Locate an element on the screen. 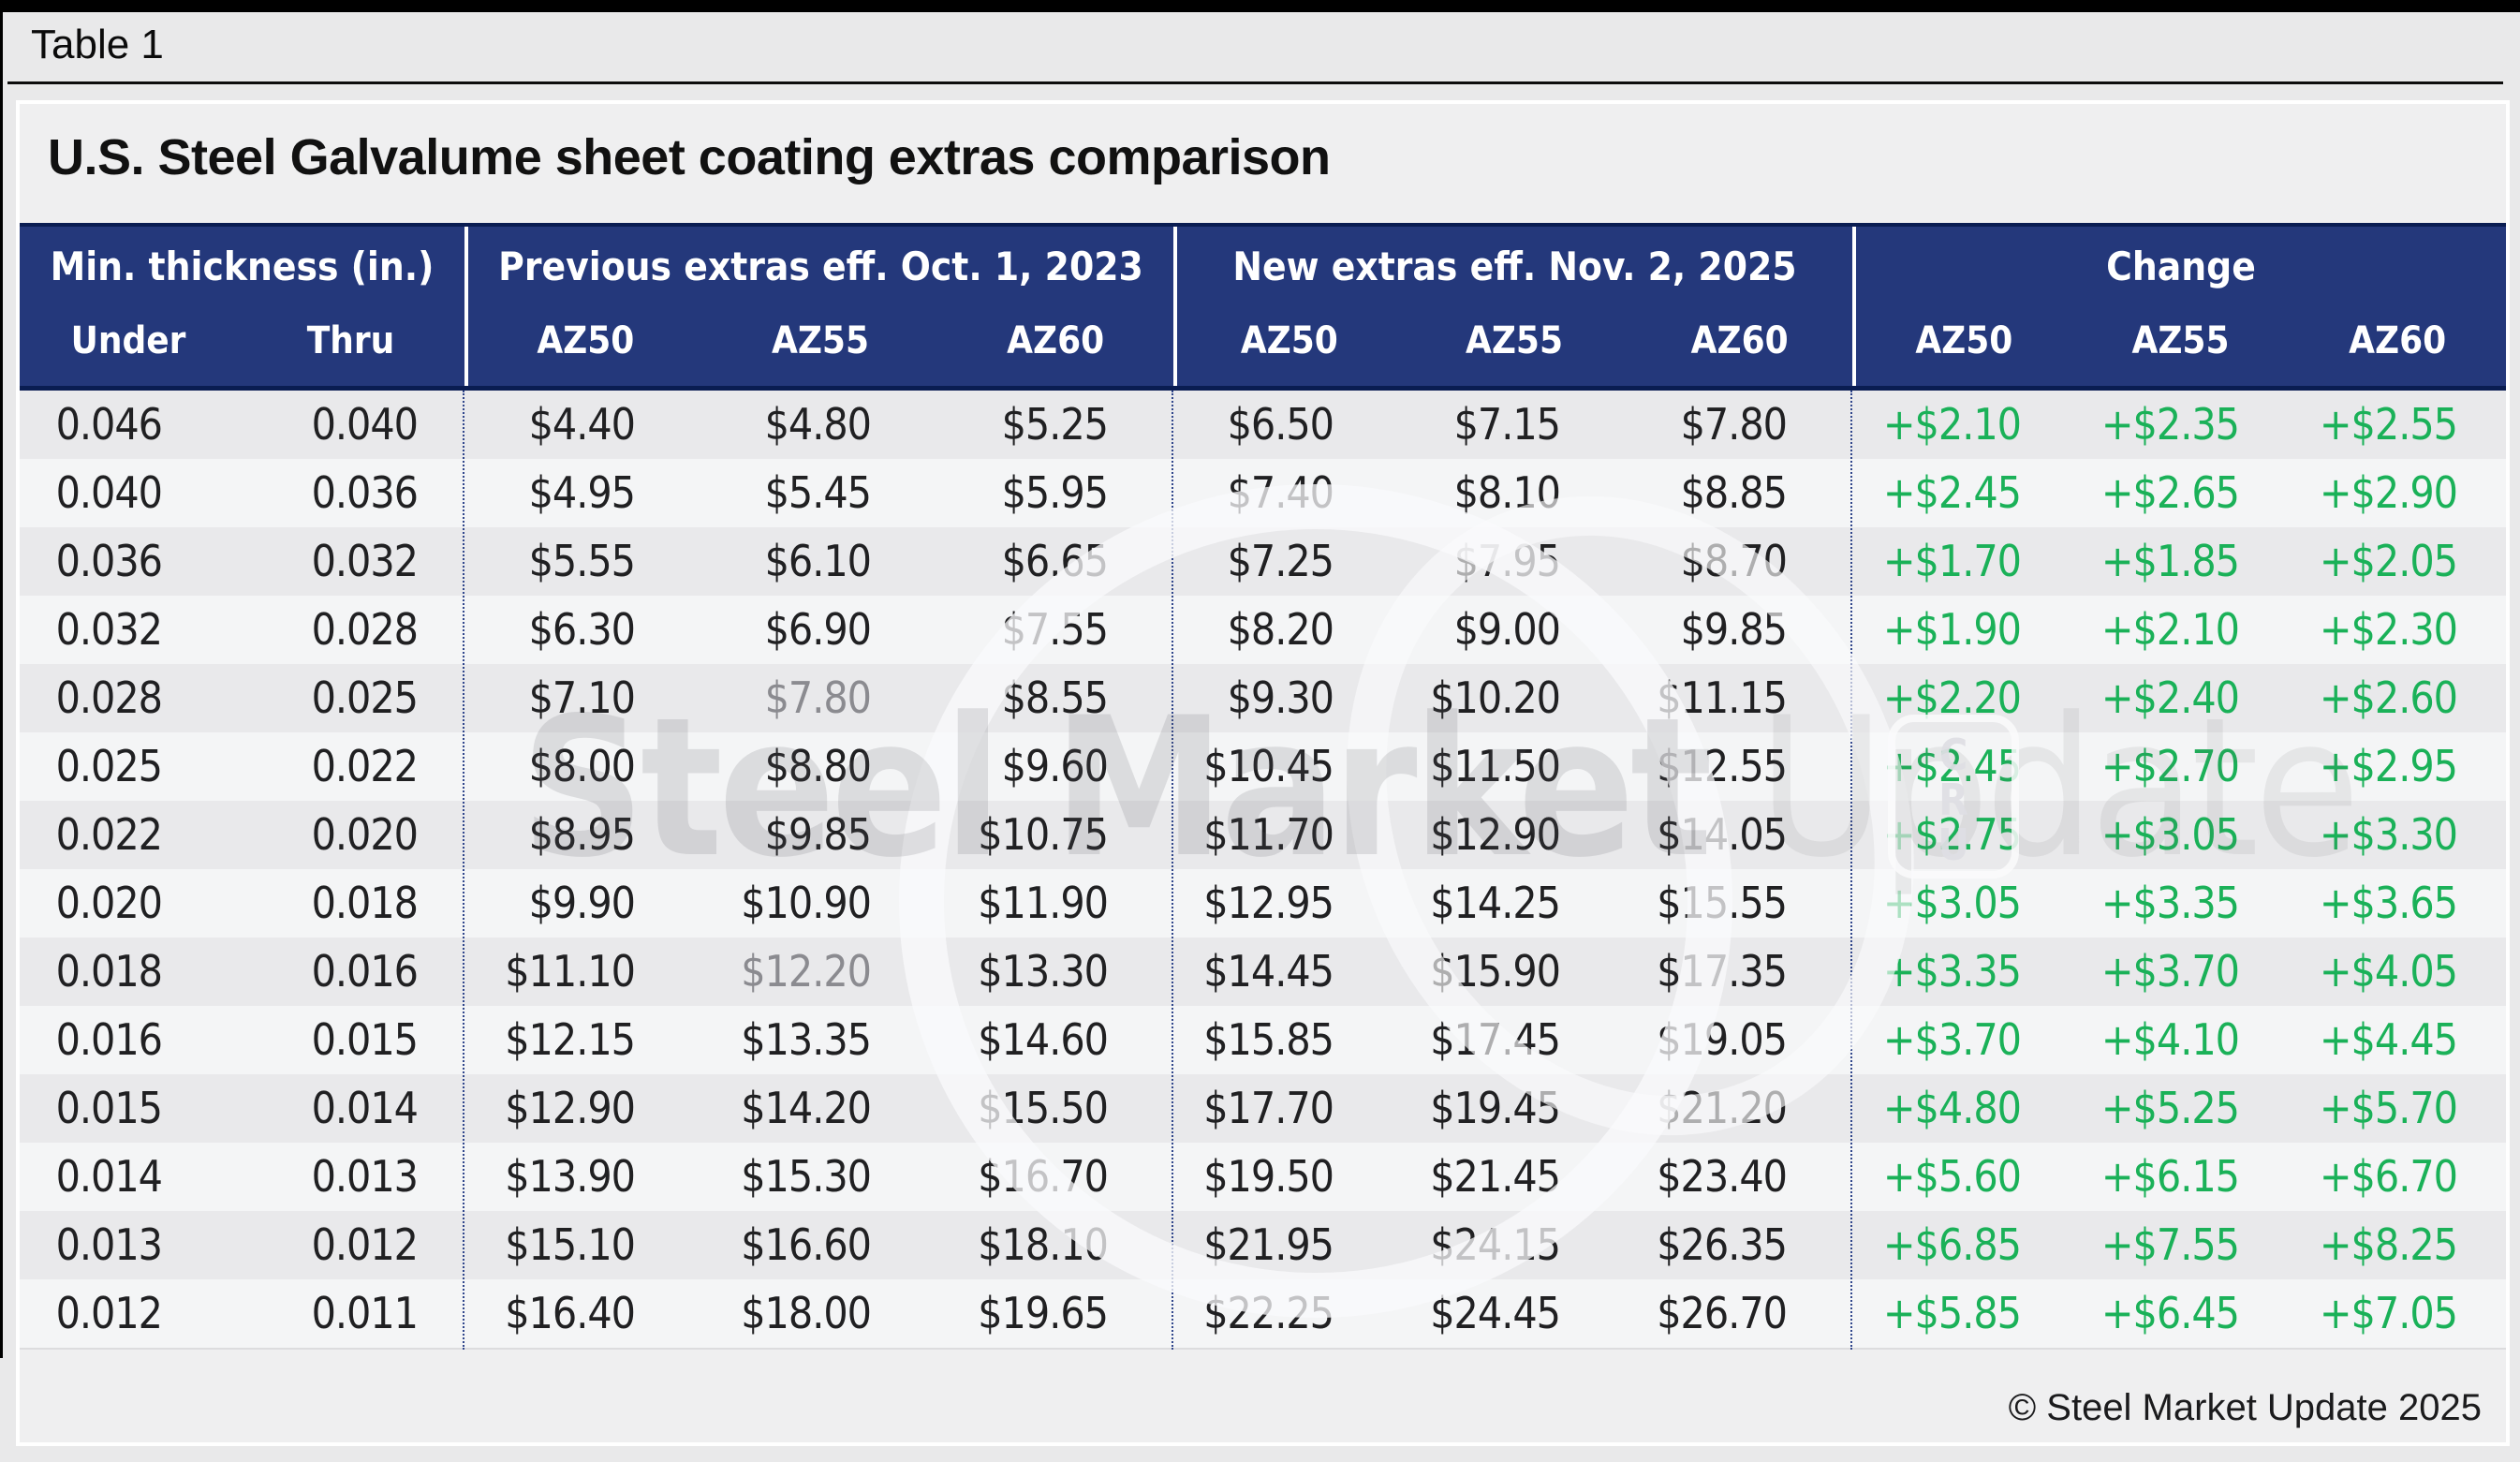  cell-prev-az60: $5.25 is located at coordinates (1055, 424).